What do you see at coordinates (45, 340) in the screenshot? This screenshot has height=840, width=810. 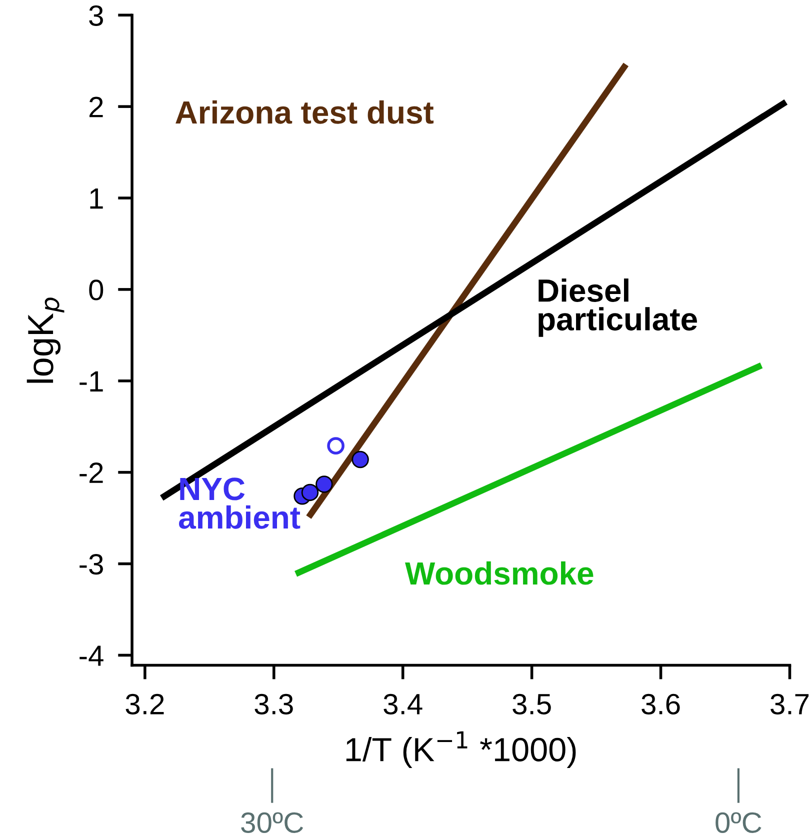 I see `y-axis-title: logK$_{p}$` at bounding box center [45, 340].